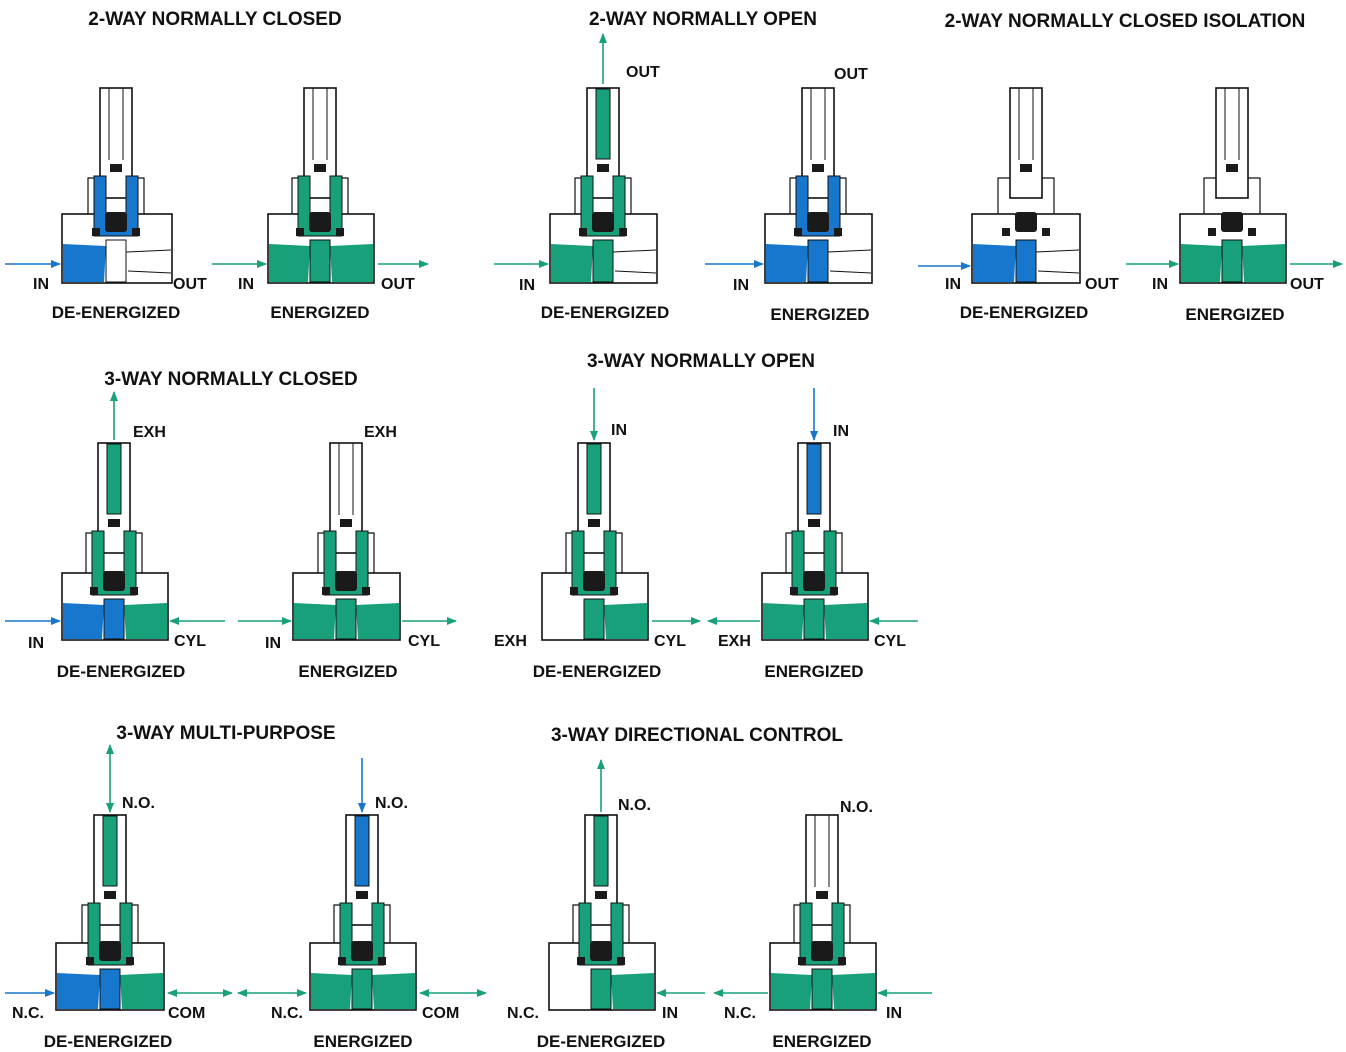  What do you see at coordinates (225, 733) in the screenshot?
I see `diagram-title: 3-WAY MULTI-PURPOSE` at bounding box center [225, 733].